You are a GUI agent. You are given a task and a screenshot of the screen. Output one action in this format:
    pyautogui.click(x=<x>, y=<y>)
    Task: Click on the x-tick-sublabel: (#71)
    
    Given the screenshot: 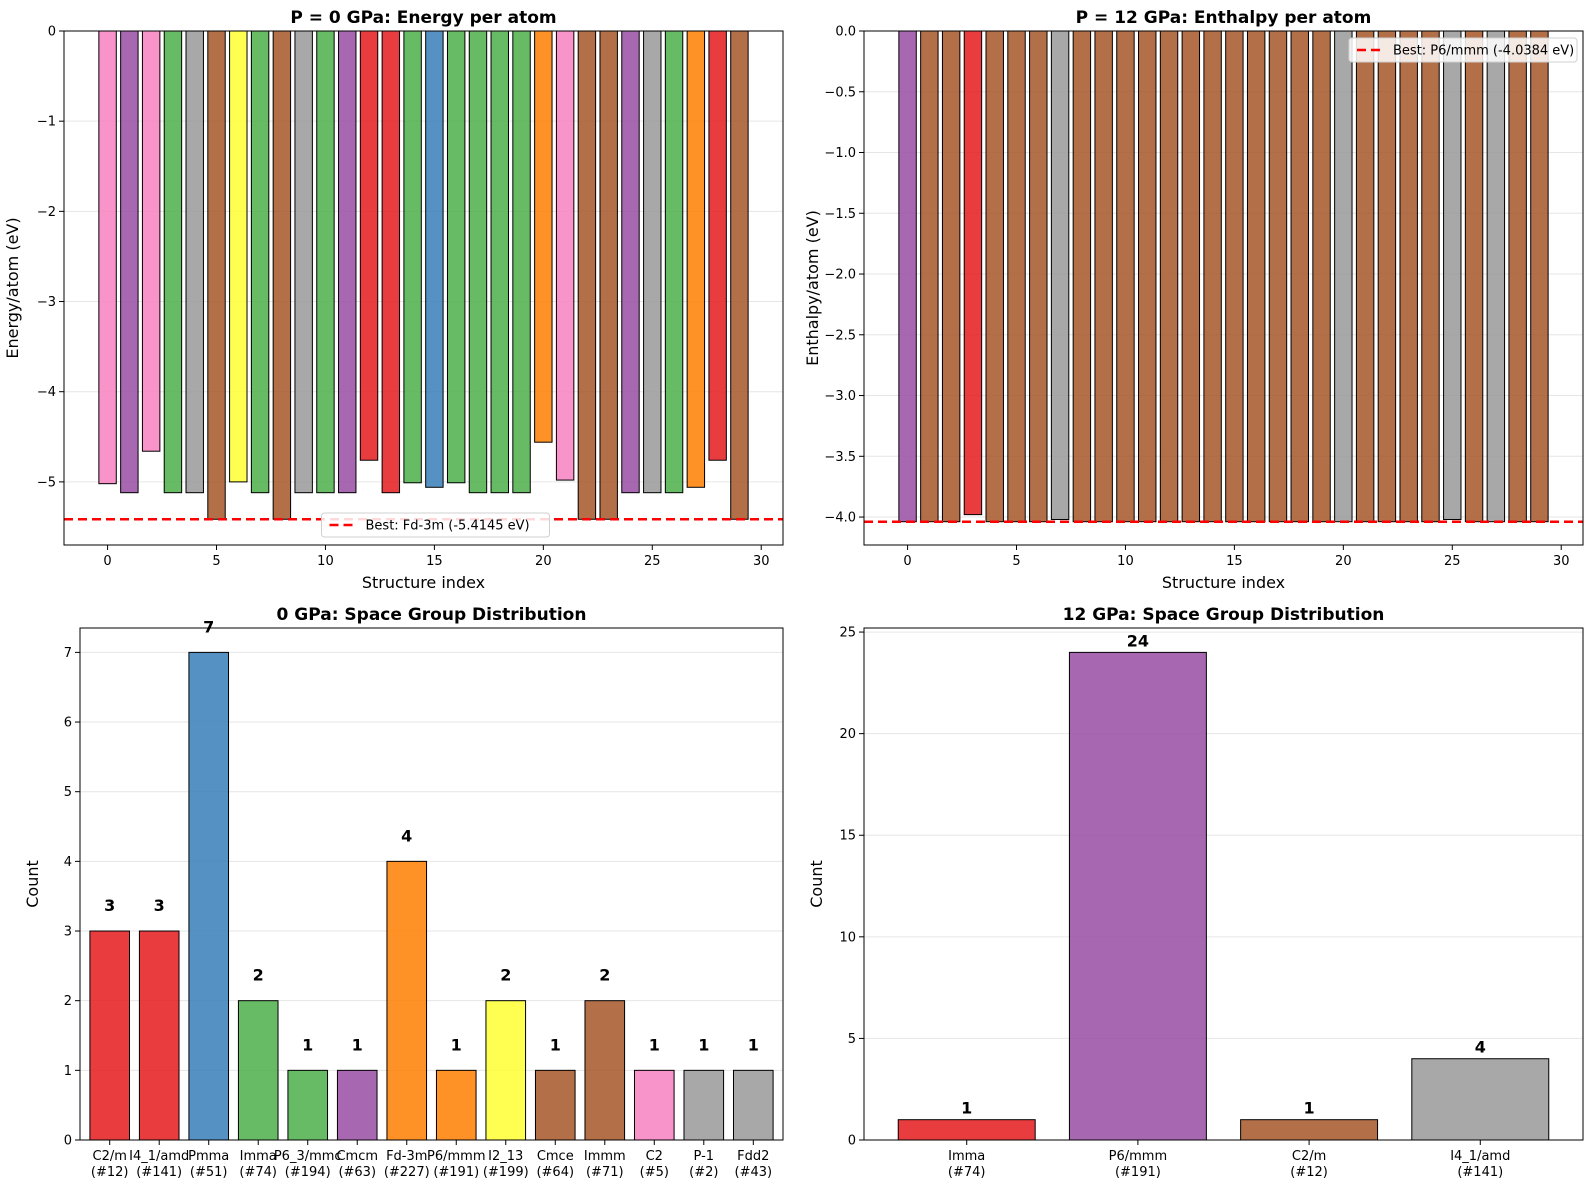 What is the action you would take?
    pyautogui.click(x=605, y=1172)
    